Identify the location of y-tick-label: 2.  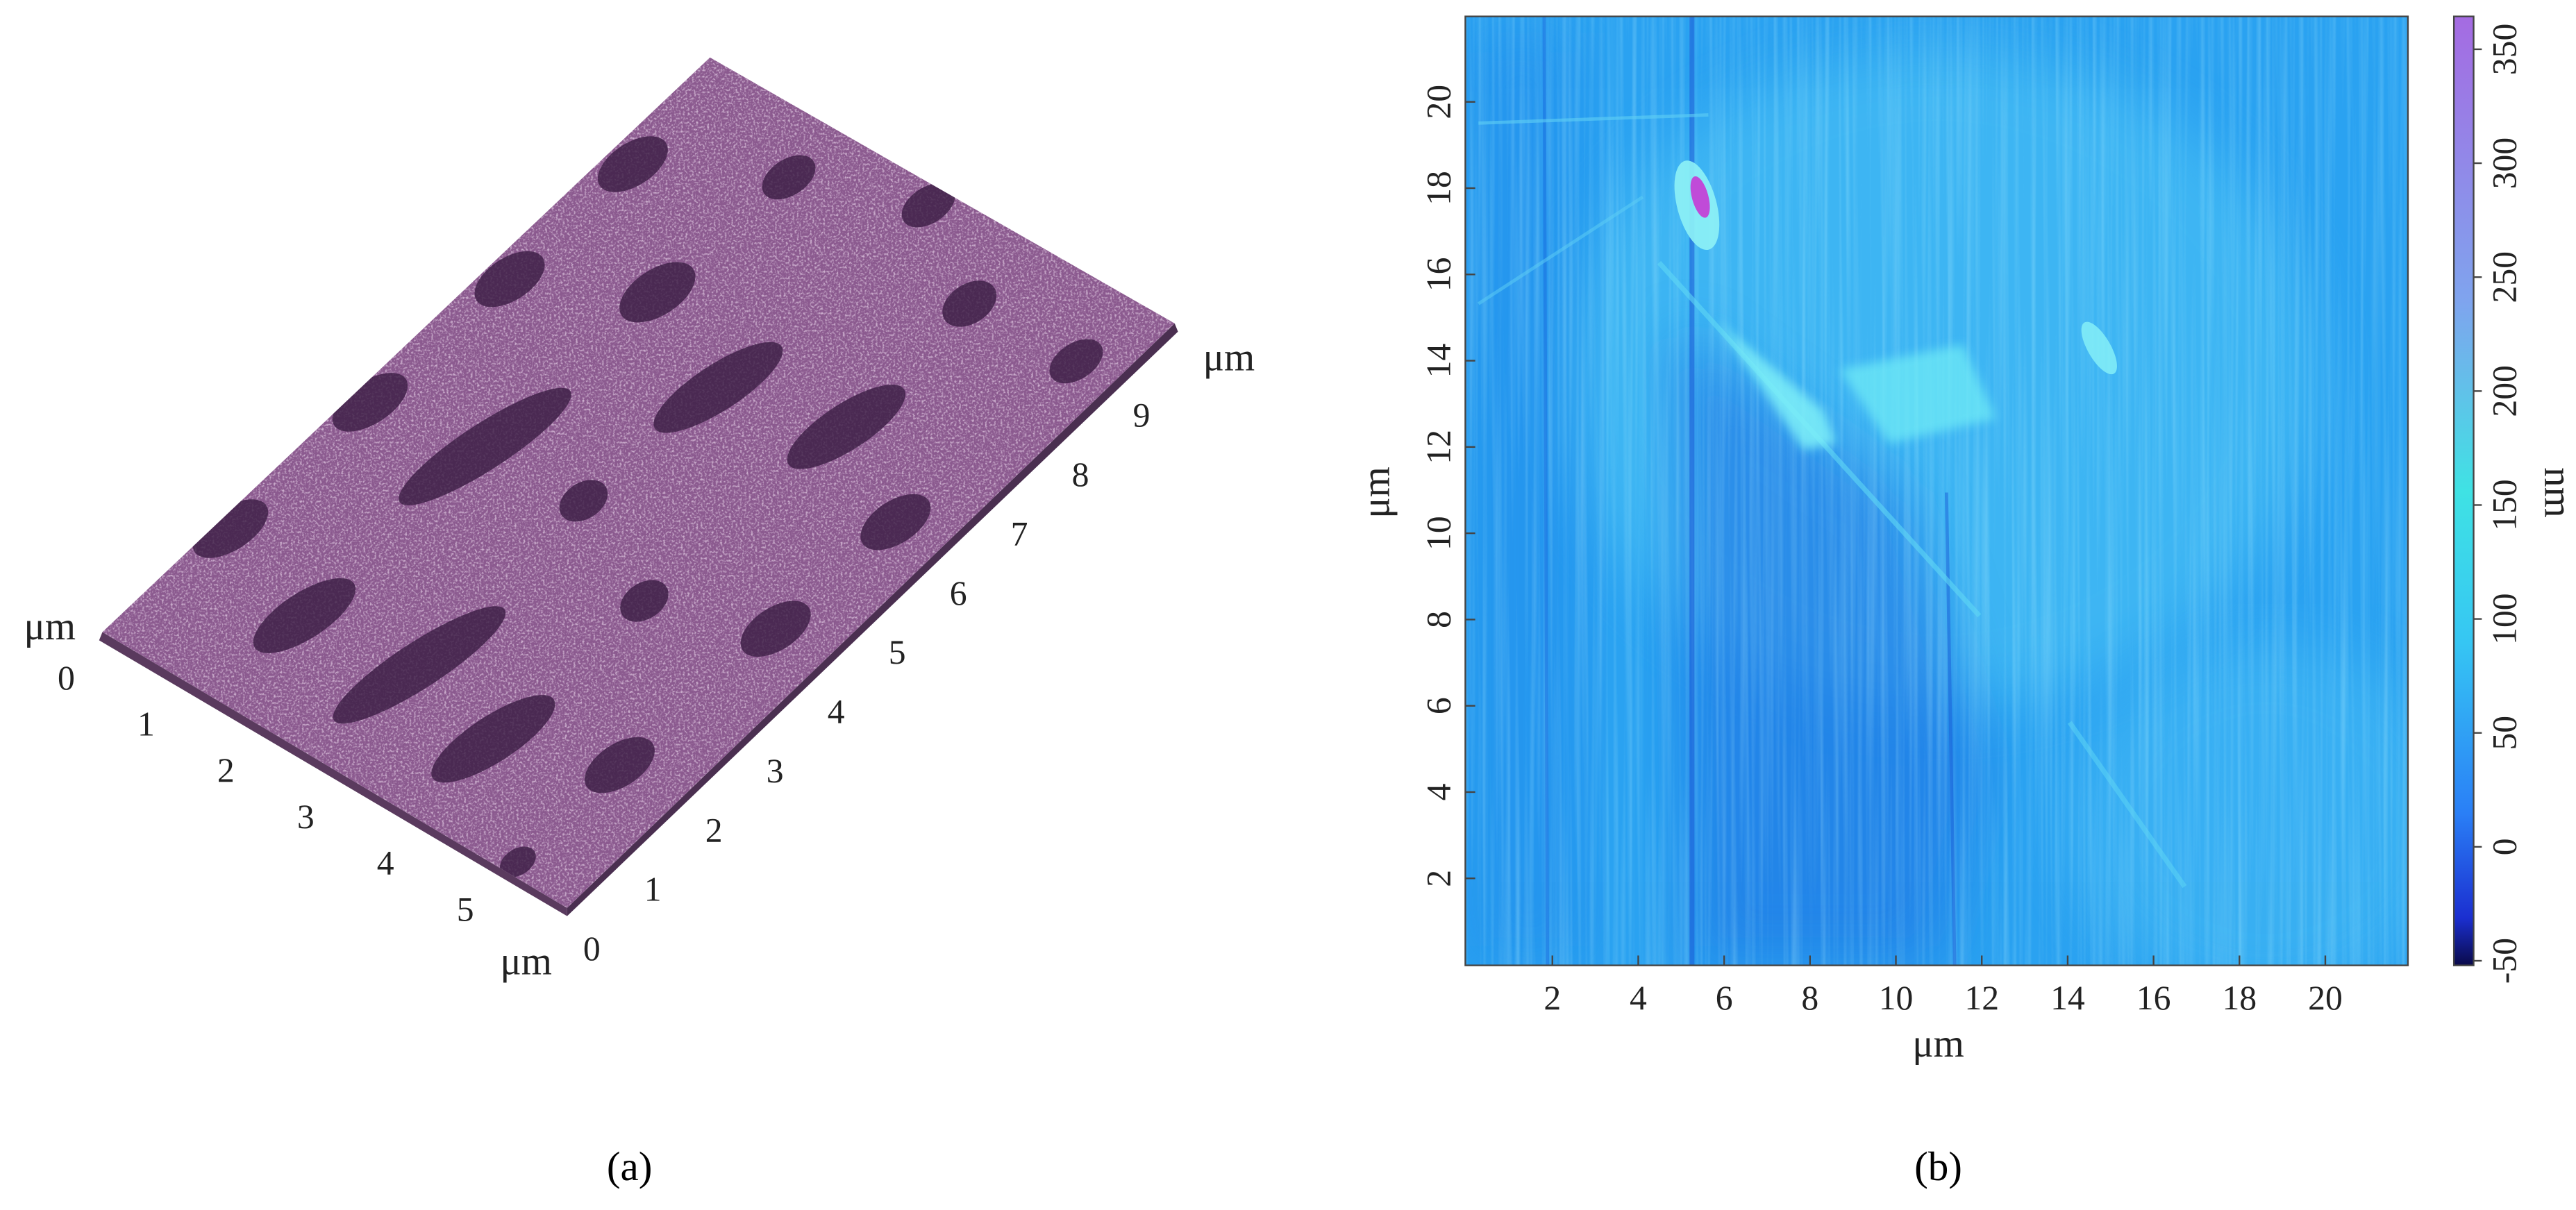
(1439, 879).